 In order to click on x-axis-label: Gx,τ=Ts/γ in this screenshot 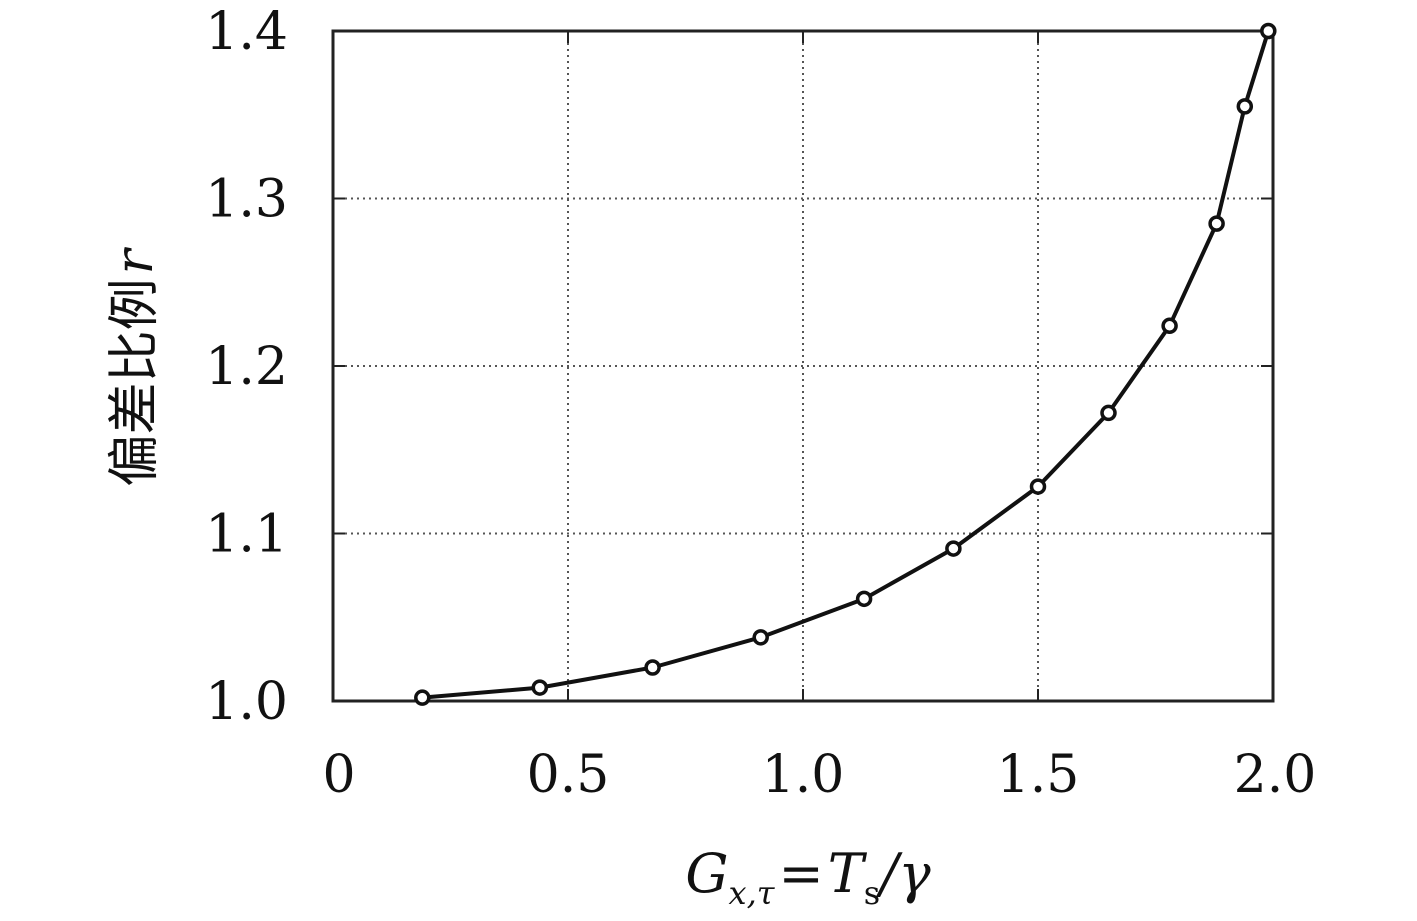, I will do `click(808, 877)`.